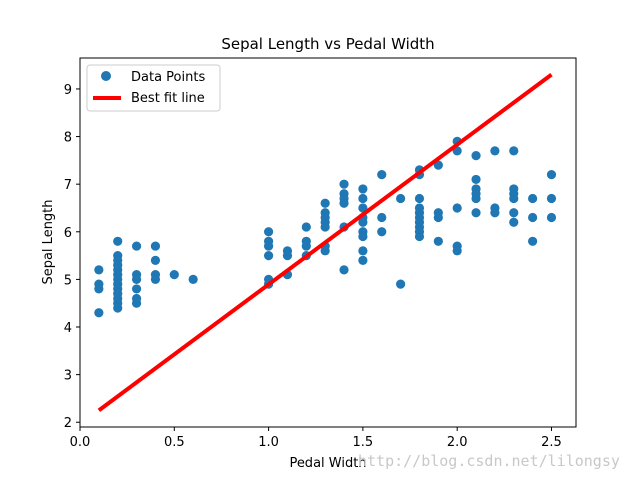  What do you see at coordinates (68, 90) in the screenshot?
I see `y-tick-label: 9` at bounding box center [68, 90].